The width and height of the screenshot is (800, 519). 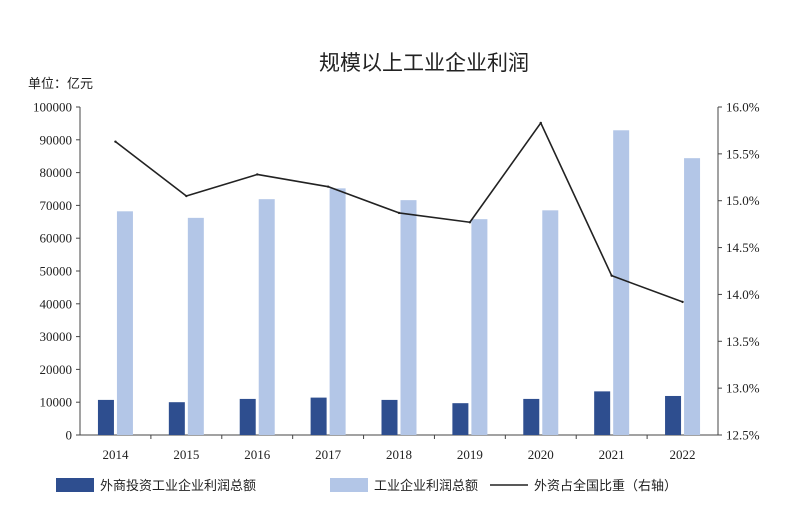 What do you see at coordinates (257, 454) in the screenshot?
I see `x-tick-label: 2016` at bounding box center [257, 454].